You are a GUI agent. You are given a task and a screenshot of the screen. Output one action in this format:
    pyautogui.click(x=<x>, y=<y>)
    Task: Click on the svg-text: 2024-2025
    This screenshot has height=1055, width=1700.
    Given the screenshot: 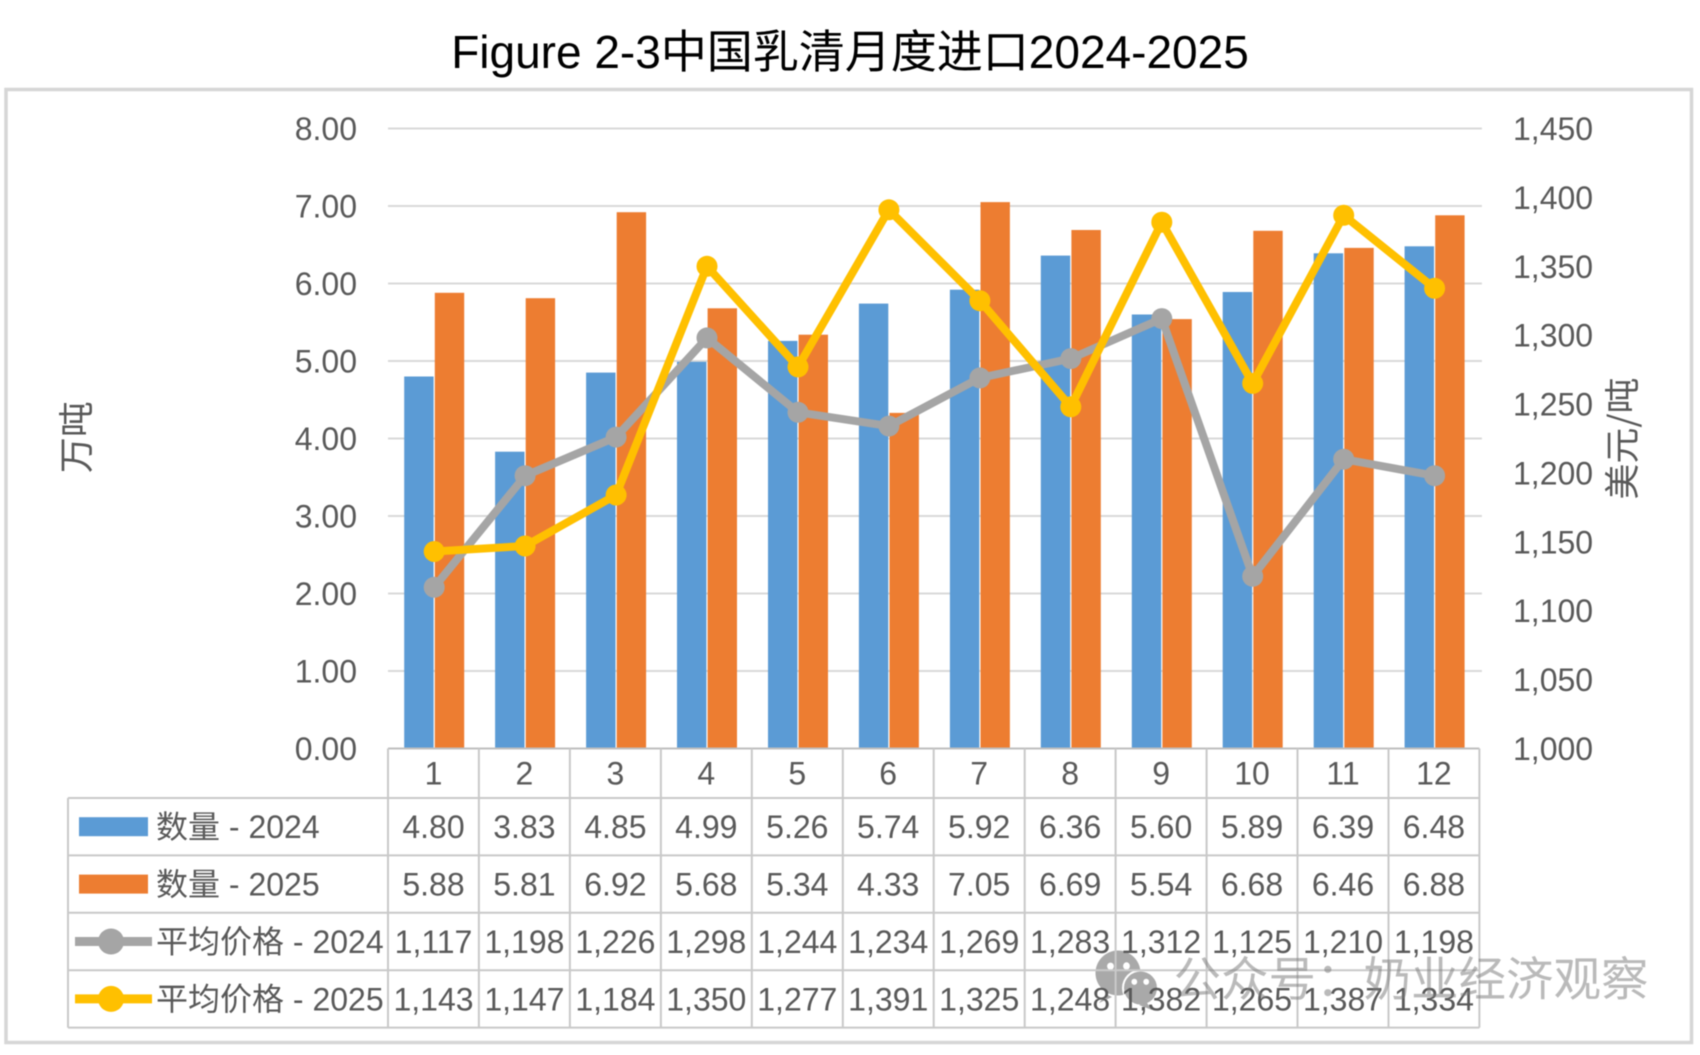 What is the action you would take?
    pyautogui.click(x=1139, y=52)
    